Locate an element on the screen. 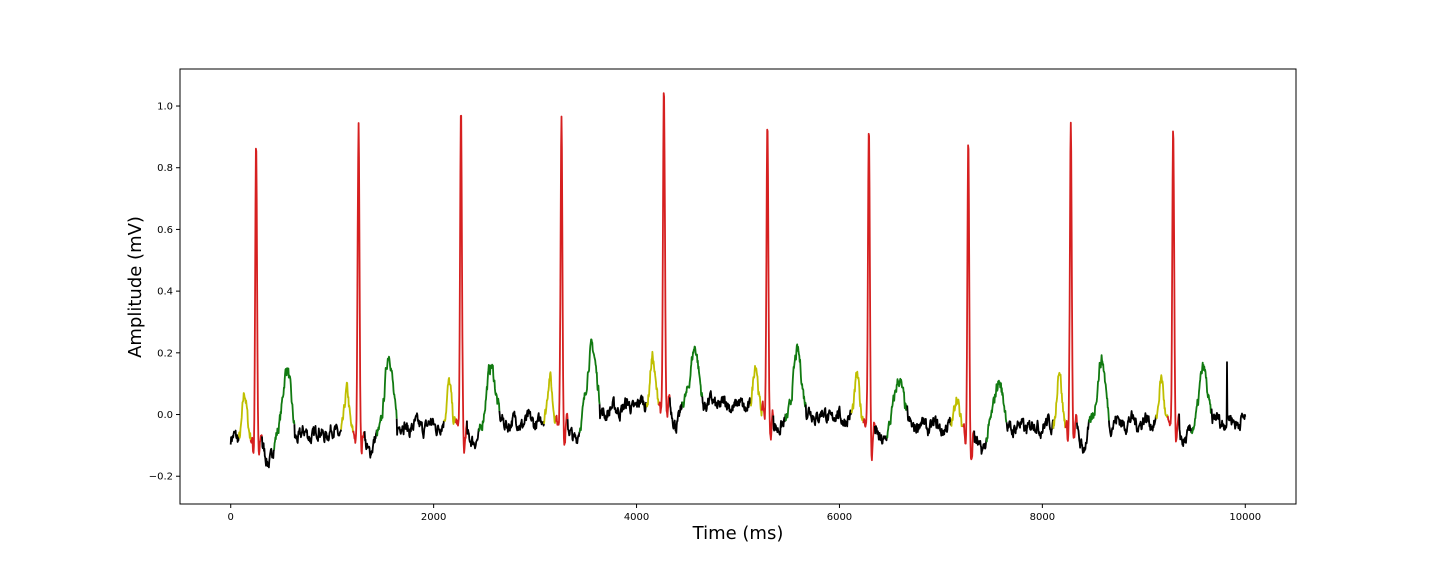 This screenshot has width=1440, height=576. y-axis-label: Amplitude (mV) is located at coordinates (135, 287).